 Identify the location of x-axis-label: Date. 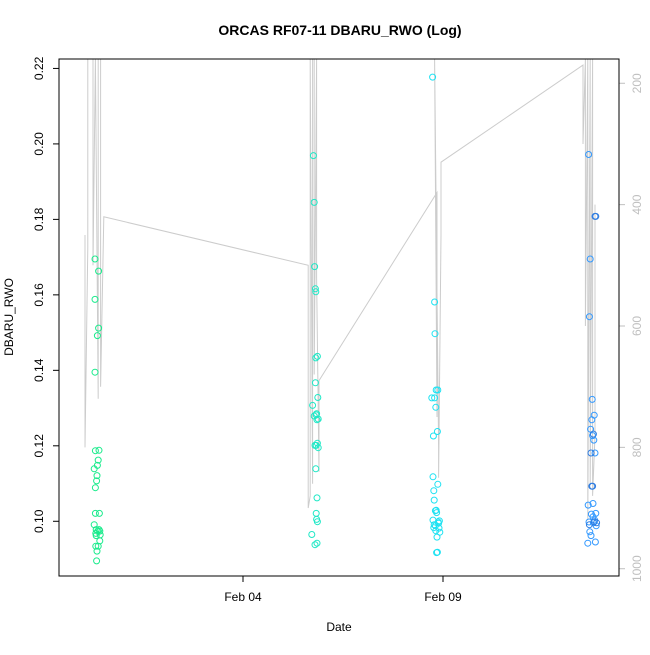
(339, 627).